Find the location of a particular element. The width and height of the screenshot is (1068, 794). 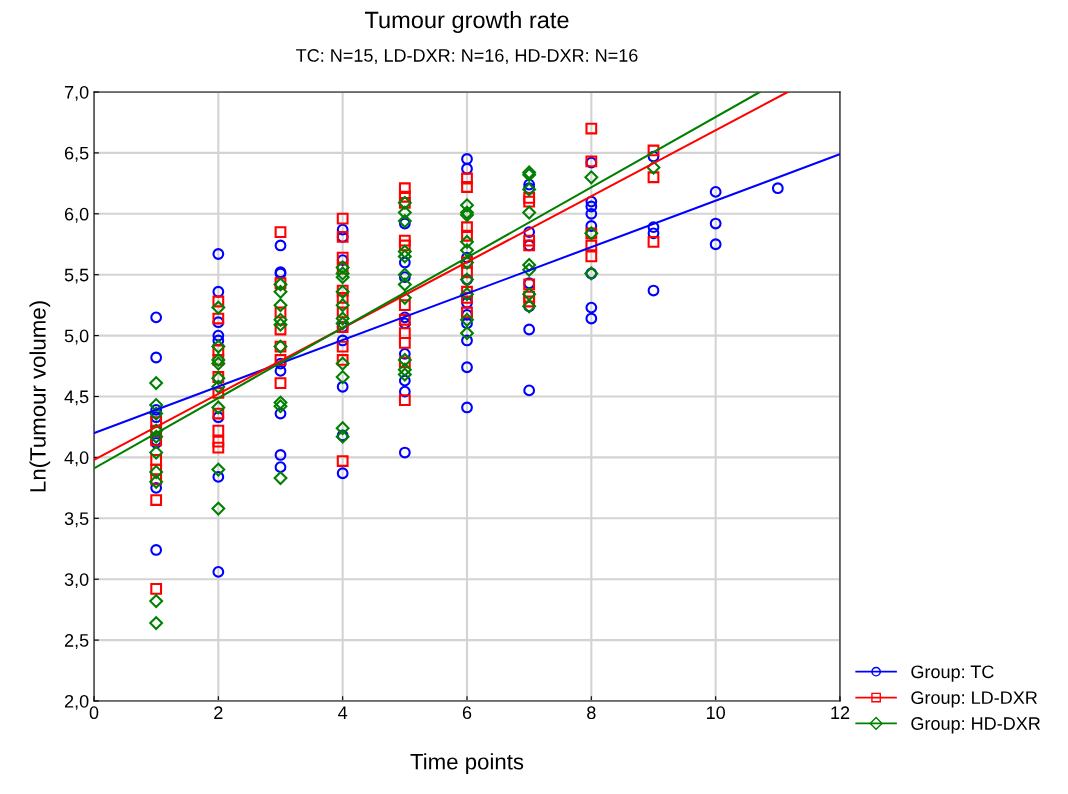

x-tick-label: 8 is located at coordinates (591, 713).